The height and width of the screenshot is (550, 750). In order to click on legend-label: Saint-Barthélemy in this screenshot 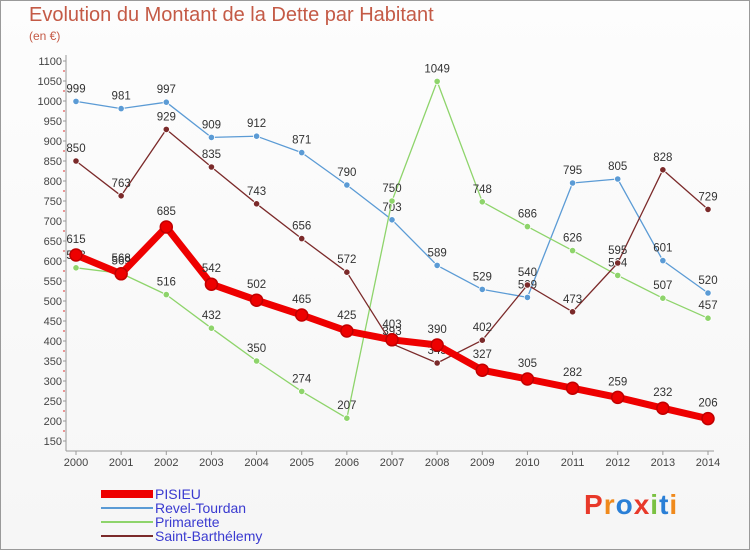, I will do `click(209, 536)`.